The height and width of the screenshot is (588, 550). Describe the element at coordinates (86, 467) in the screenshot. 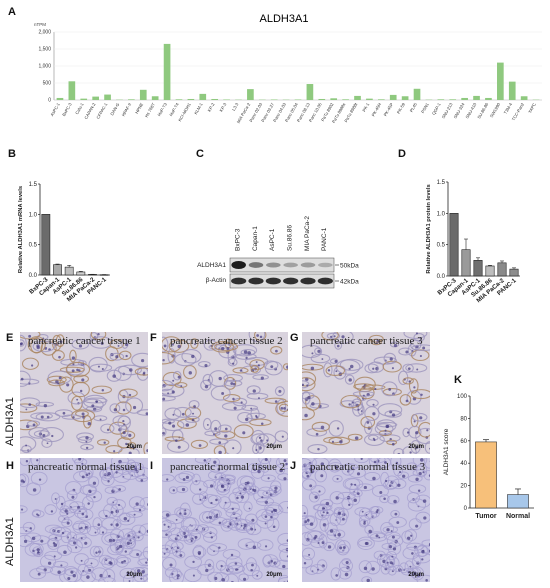

I see `histology-caption: pancreatic normal tissue 1` at that location.